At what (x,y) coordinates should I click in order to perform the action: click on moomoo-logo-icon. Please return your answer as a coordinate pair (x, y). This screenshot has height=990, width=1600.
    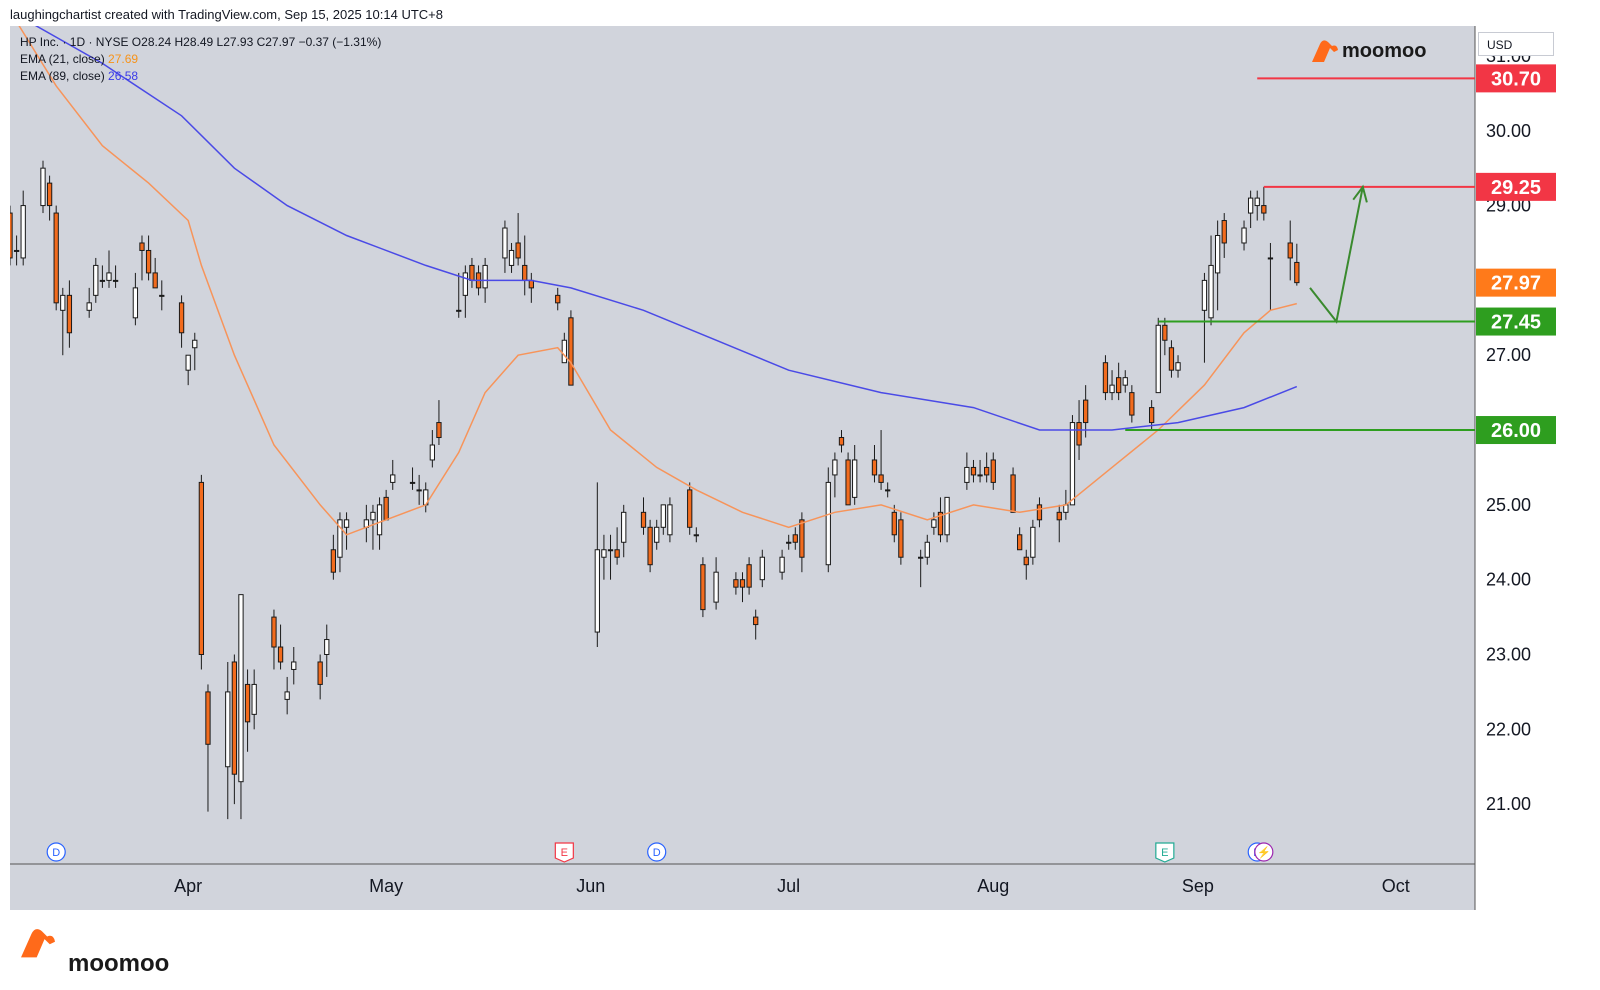
    Looking at the image, I should click on (38, 943).